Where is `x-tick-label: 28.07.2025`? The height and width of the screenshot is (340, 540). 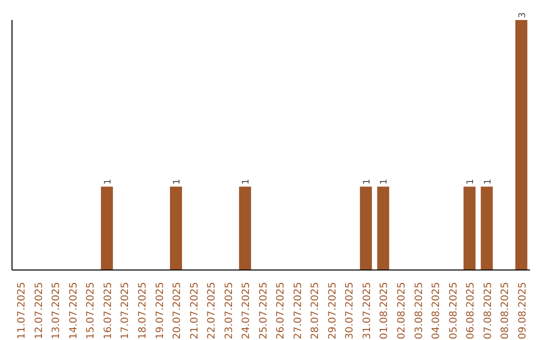
x-tick-label: 28.07.2025 is located at coordinates (316, 311).